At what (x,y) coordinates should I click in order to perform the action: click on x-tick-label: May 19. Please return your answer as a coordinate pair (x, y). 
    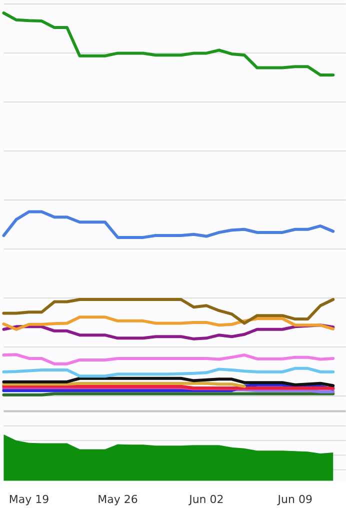
    Looking at the image, I should click on (29, 499).